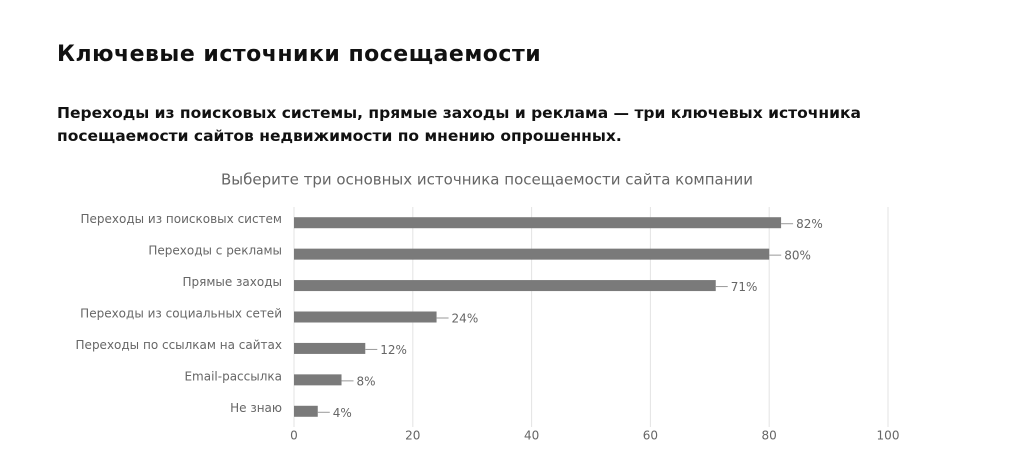  I want to click on x-tick-label: 0, so click(294, 436).